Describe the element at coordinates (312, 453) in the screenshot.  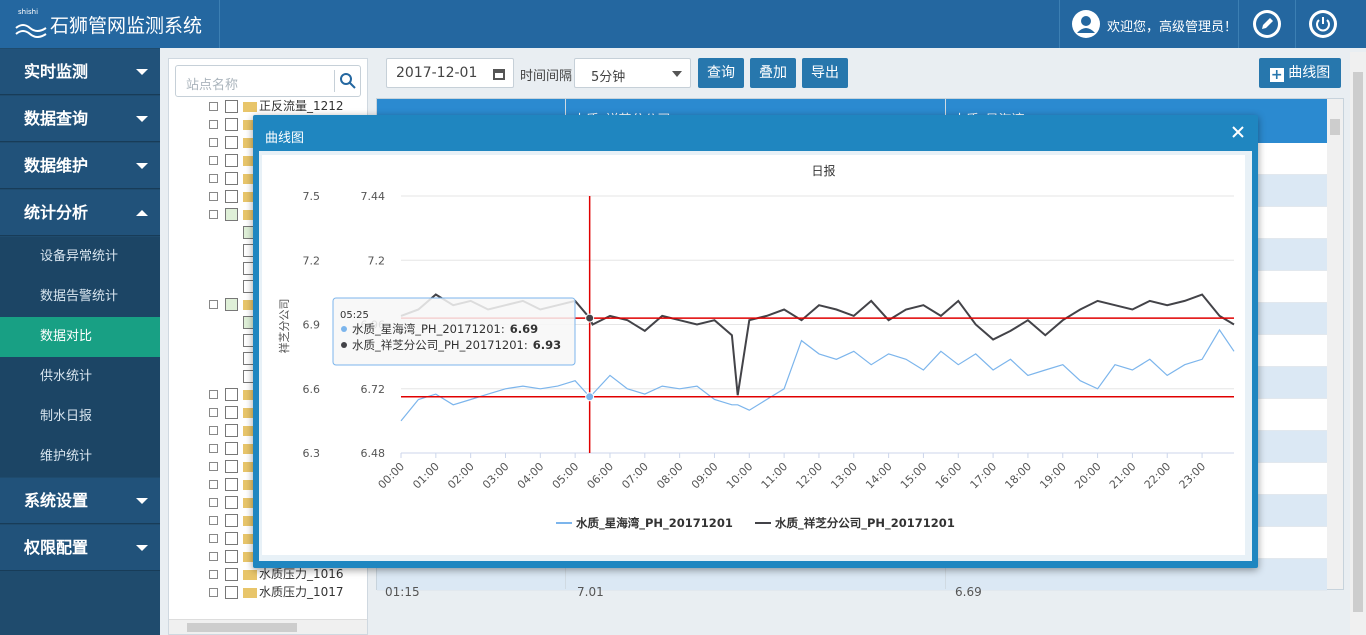
I see `y-tick-label: 6.3` at that location.